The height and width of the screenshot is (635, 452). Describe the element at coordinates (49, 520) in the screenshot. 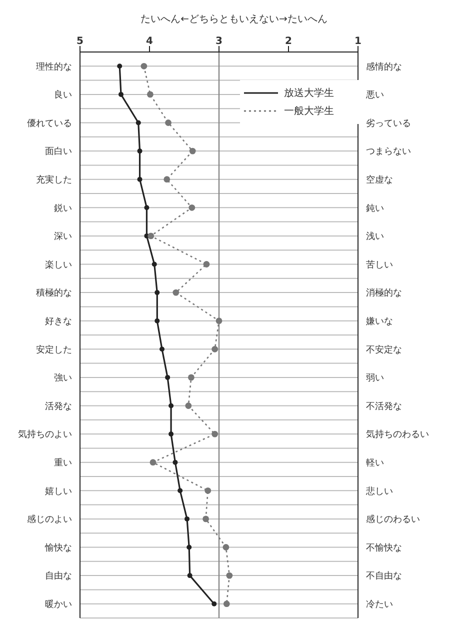

I see `y-tick-label: 感じのよい` at that location.